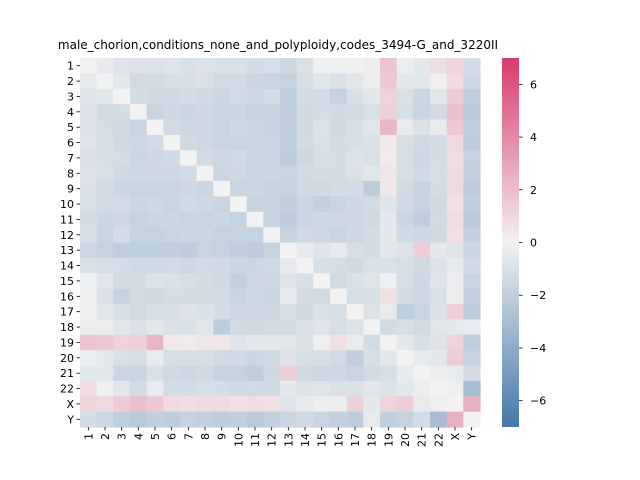  What do you see at coordinates (355, 440) in the screenshot?
I see `x-tick-label: 17` at bounding box center [355, 440].